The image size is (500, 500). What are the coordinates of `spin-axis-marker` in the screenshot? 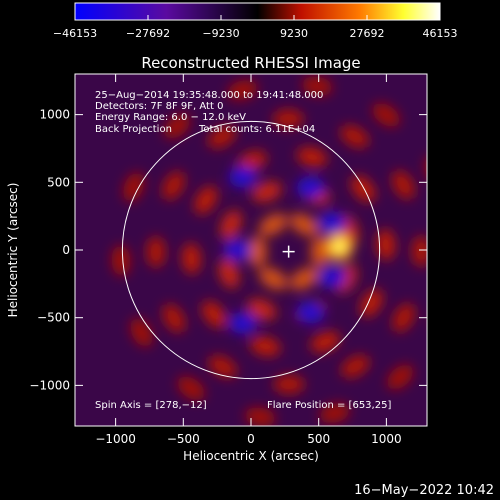 It's located at (288, 251).